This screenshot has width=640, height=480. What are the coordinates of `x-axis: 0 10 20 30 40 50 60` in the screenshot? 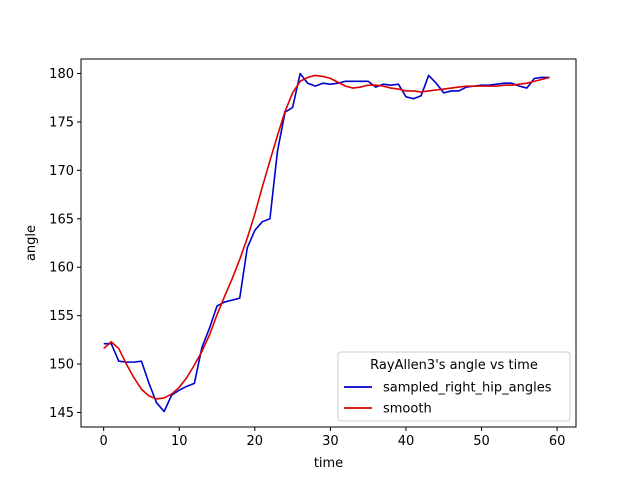 It's located at (333, 438).